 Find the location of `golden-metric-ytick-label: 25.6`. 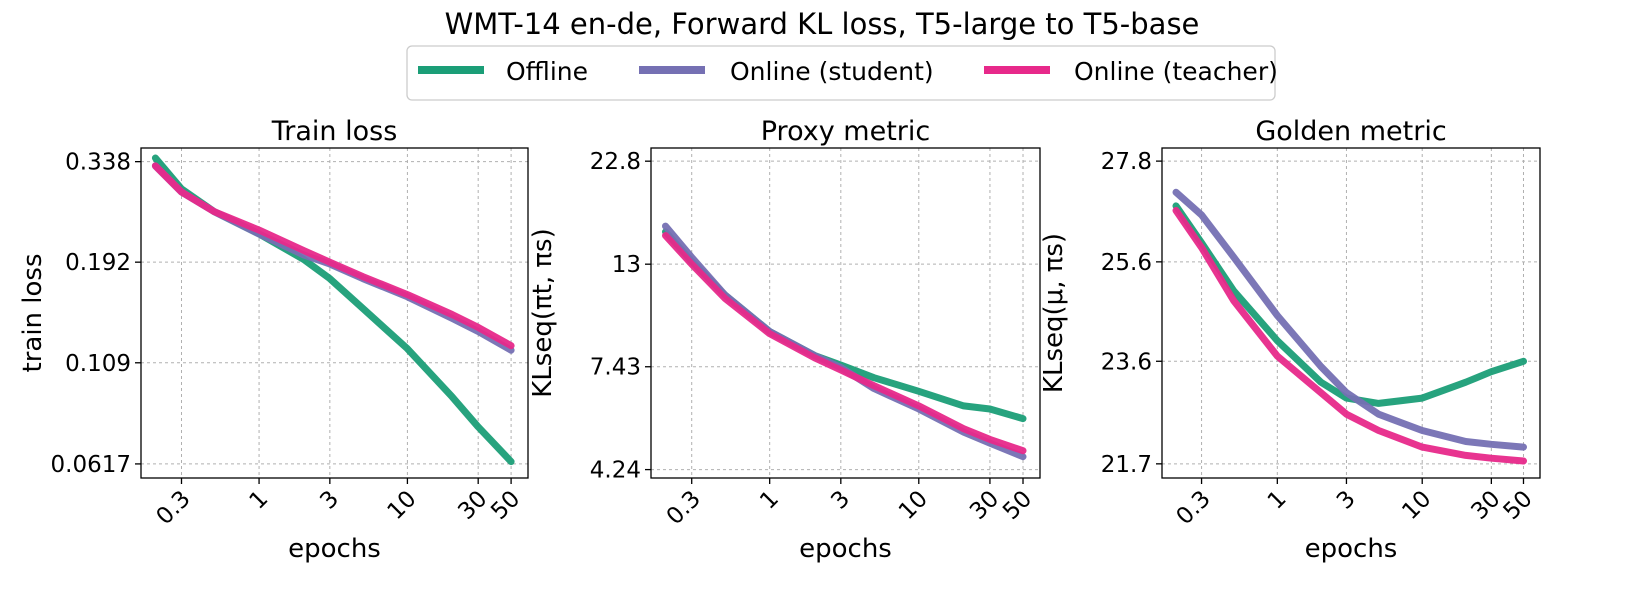

golden-metric-ytick-label: 25.6 is located at coordinates (1126, 263).